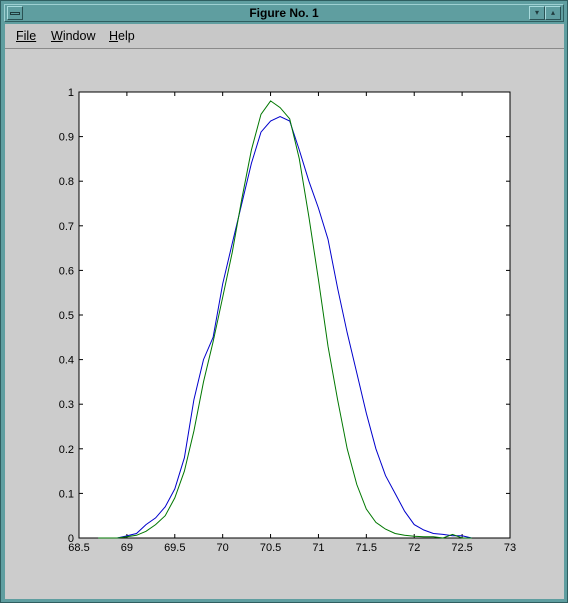 The width and height of the screenshot is (568, 603). What do you see at coordinates (66, 271) in the screenshot?
I see `y-tick-label: 0.6` at bounding box center [66, 271].